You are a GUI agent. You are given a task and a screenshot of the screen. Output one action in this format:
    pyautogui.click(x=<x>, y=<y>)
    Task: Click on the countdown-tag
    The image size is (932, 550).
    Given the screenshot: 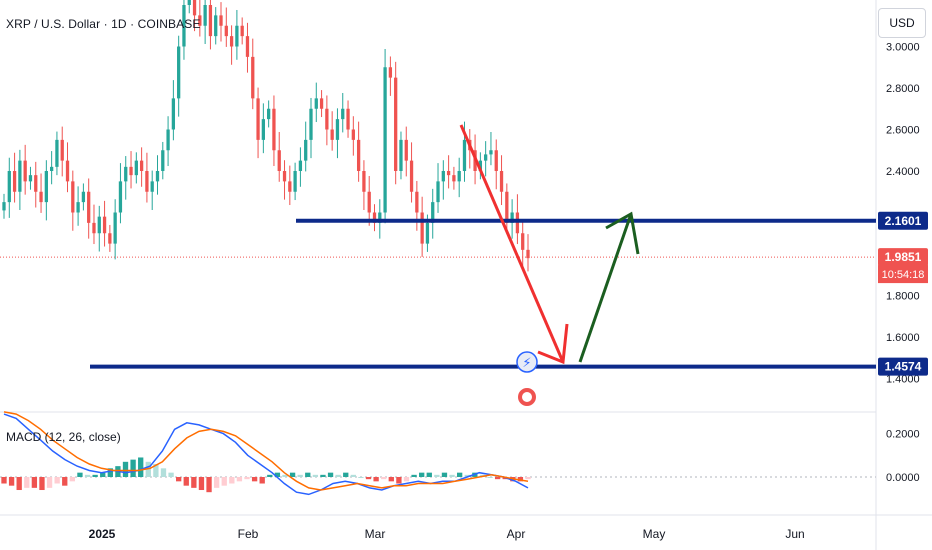 What is the action you would take?
    pyautogui.click(x=903, y=274)
    